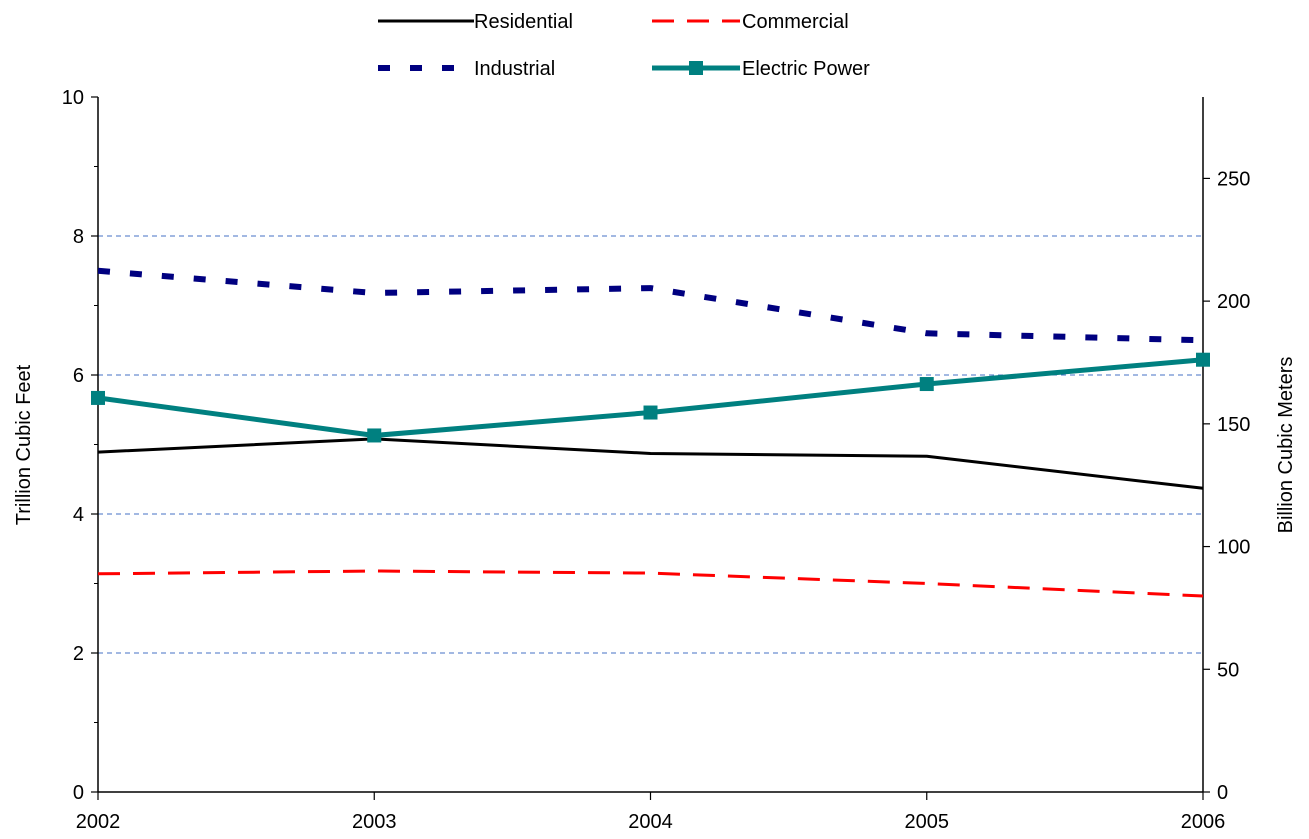  What do you see at coordinates (1222, 793) in the screenshot?
I see `y2-tick-label: 0` at bounding box center [1222, 793].